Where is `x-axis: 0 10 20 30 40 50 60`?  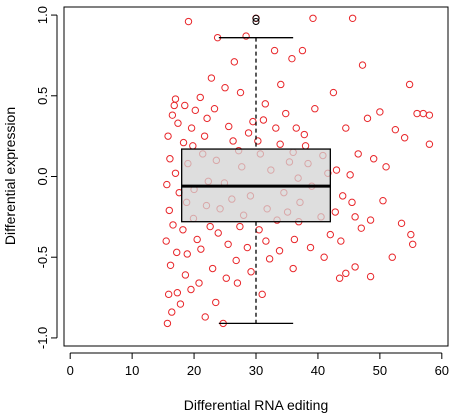
x-axis: 0 10 20 30 40 50 60 is located at coordinates (258, 365).